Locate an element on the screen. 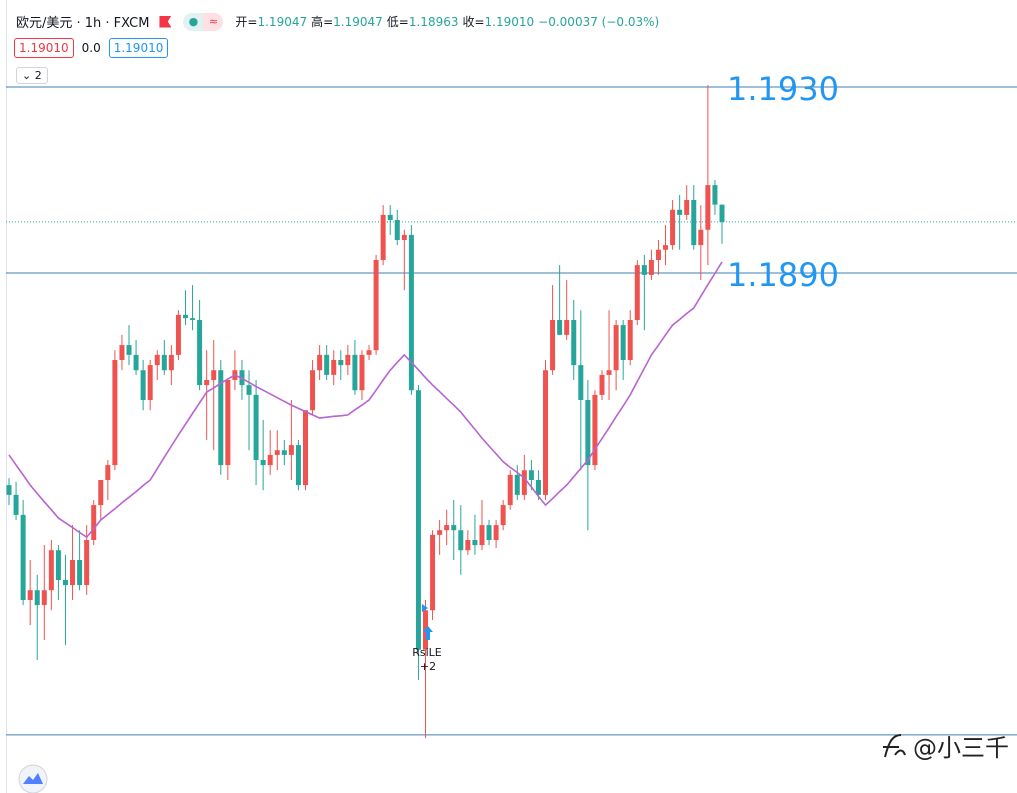  signal-arrow is located at coordinates (428, 633).